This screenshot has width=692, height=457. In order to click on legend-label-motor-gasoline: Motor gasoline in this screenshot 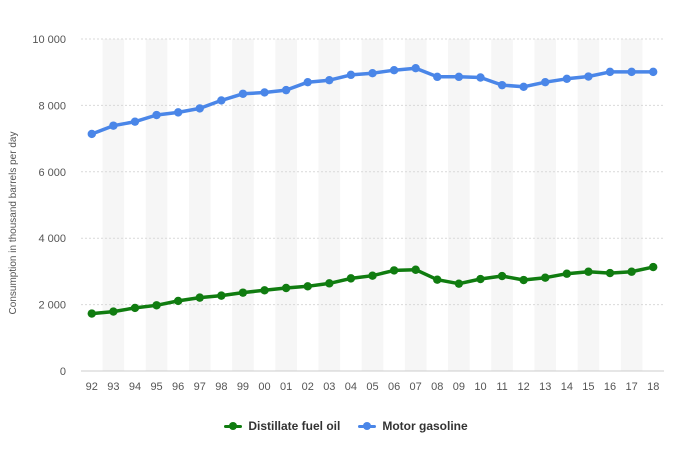, I will do `click(425, 426)`.